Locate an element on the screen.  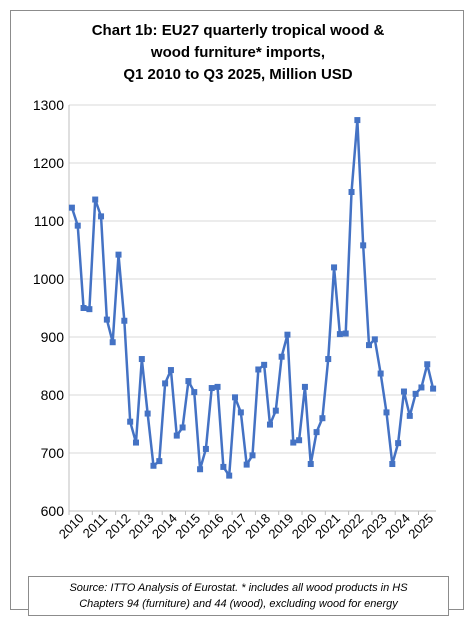
x-tick-label: 2011 is located at coordinates (95, 526).